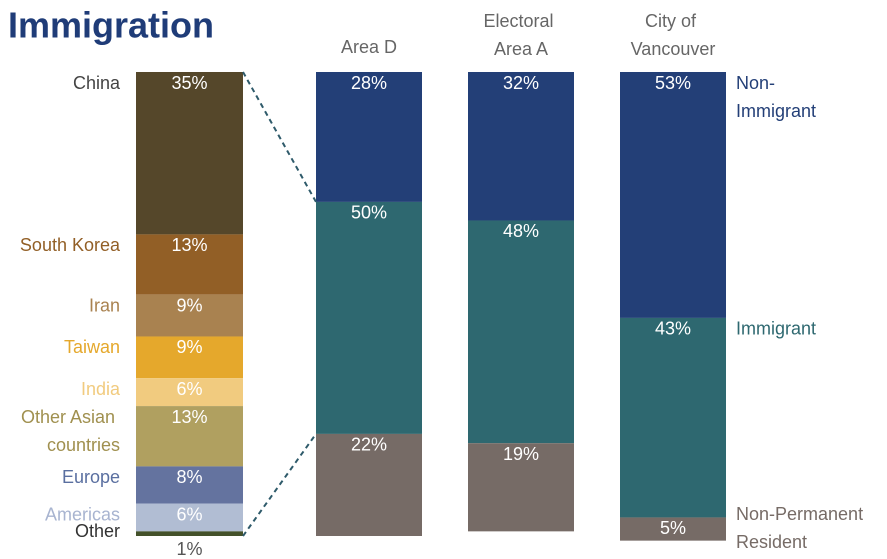 Image resolution: width=887 pixels, height=559 pixels. I want to click on category-label: Other Asian countries, so click(70, 431).